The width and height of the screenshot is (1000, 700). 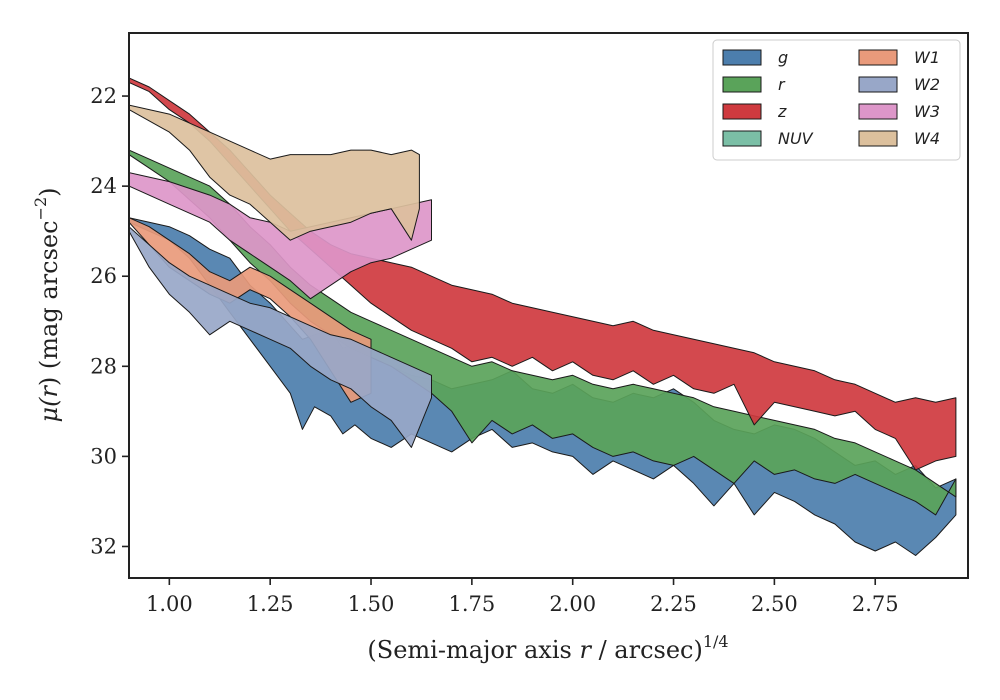 I want to click on legend-label-W1: W1, so click(x=927, y=57).